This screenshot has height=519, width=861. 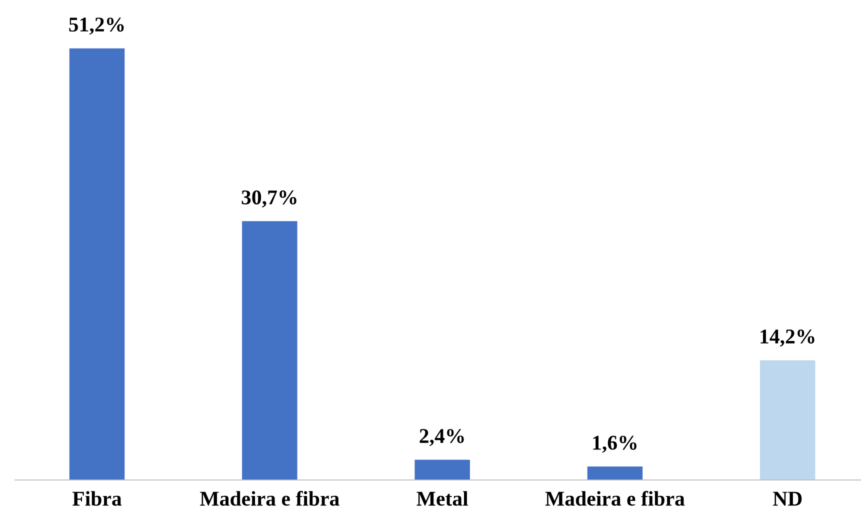 I want to click on x-tick-label: Fibra, so click(x=97, y=498).